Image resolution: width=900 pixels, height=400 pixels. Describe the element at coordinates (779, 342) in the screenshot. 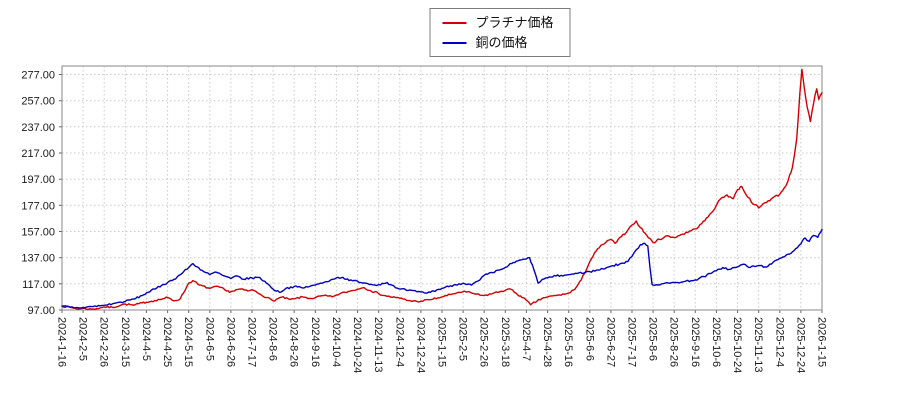

I see `svg-text: 2025-12-4` at that location.